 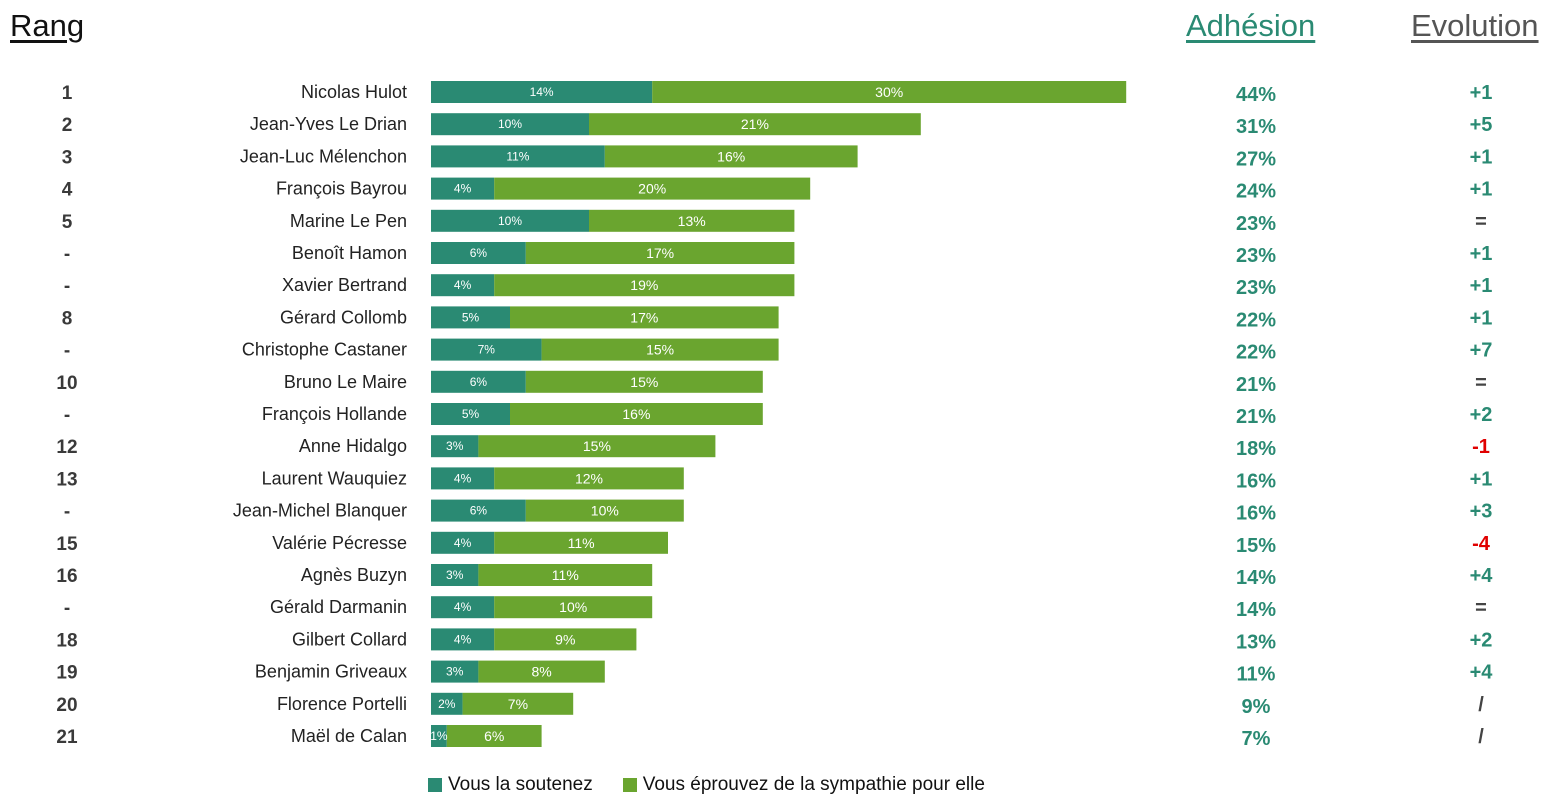 I want to click on adhesion-value: 18%, so click(x=1256, y=449).